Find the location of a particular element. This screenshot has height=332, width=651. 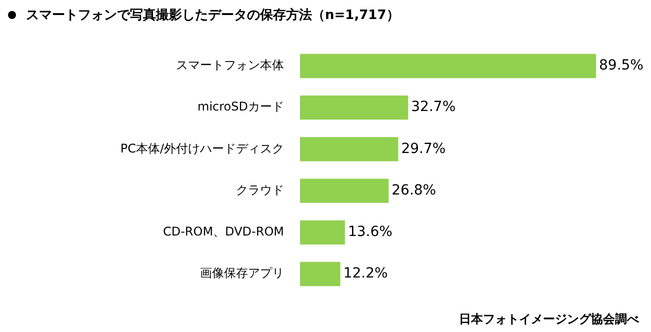

data-label: 89.5% is located at coordinates (621, 66).